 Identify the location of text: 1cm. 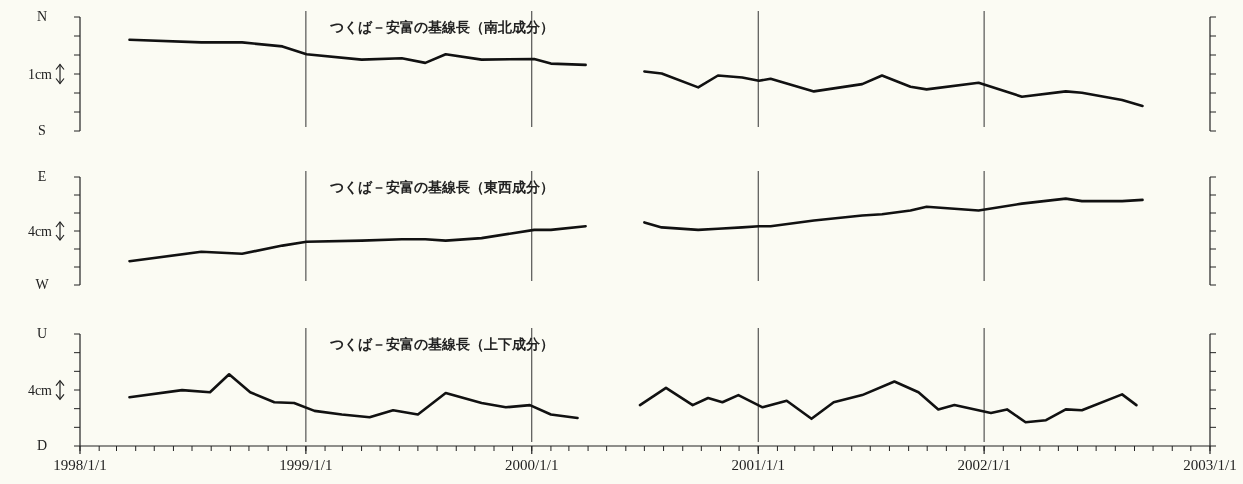
(40, 74).